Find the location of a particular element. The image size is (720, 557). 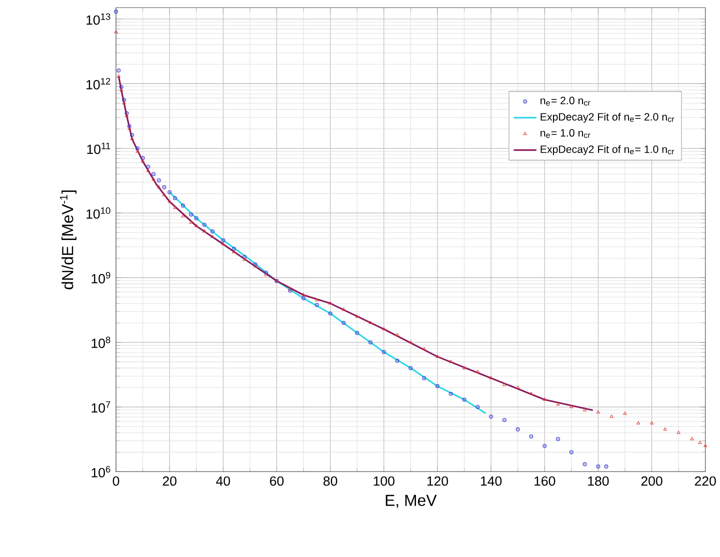

legend-label: n$_{e}$= 2.0 n$_{cr}$ is located at coordinates (565, 101).